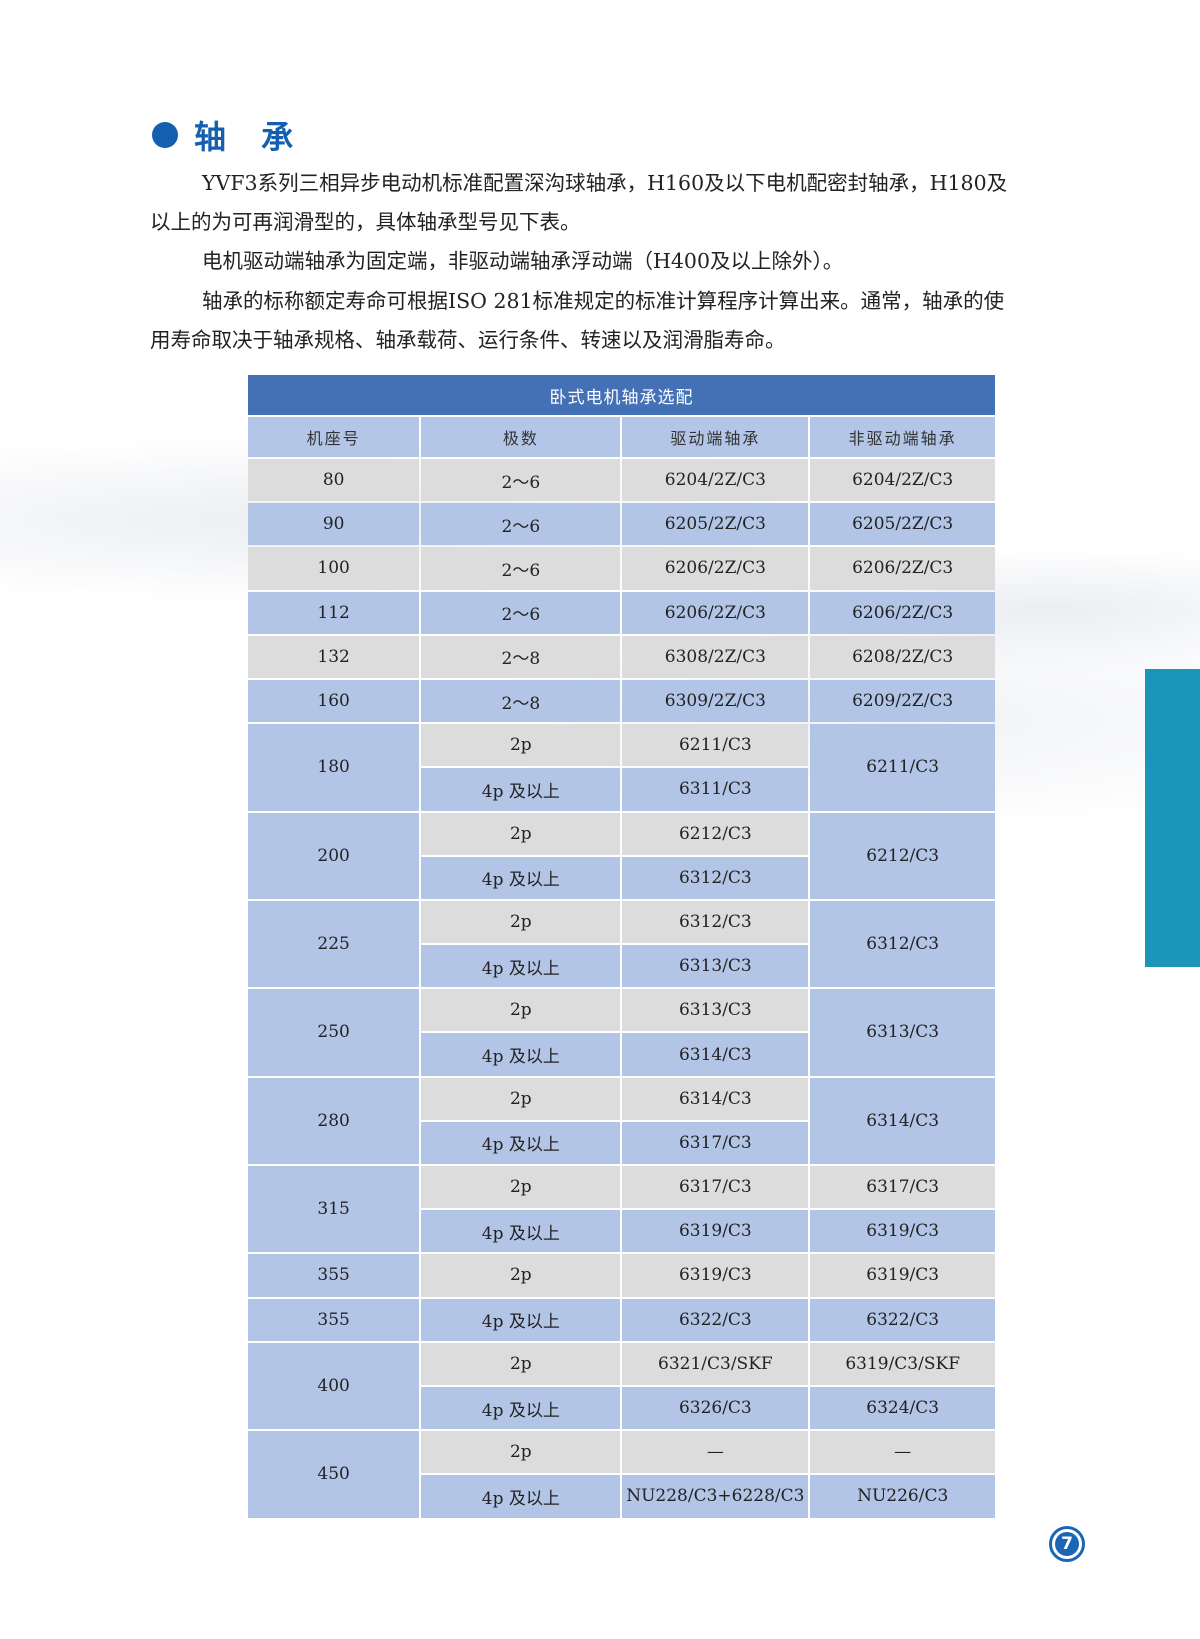 The height and width of the screenshot is (1639, 1200). Describe the element at coordinates (715, 480) in the screenshot. I see `cell-drive-end: 6204/2Z/C3` at that location.